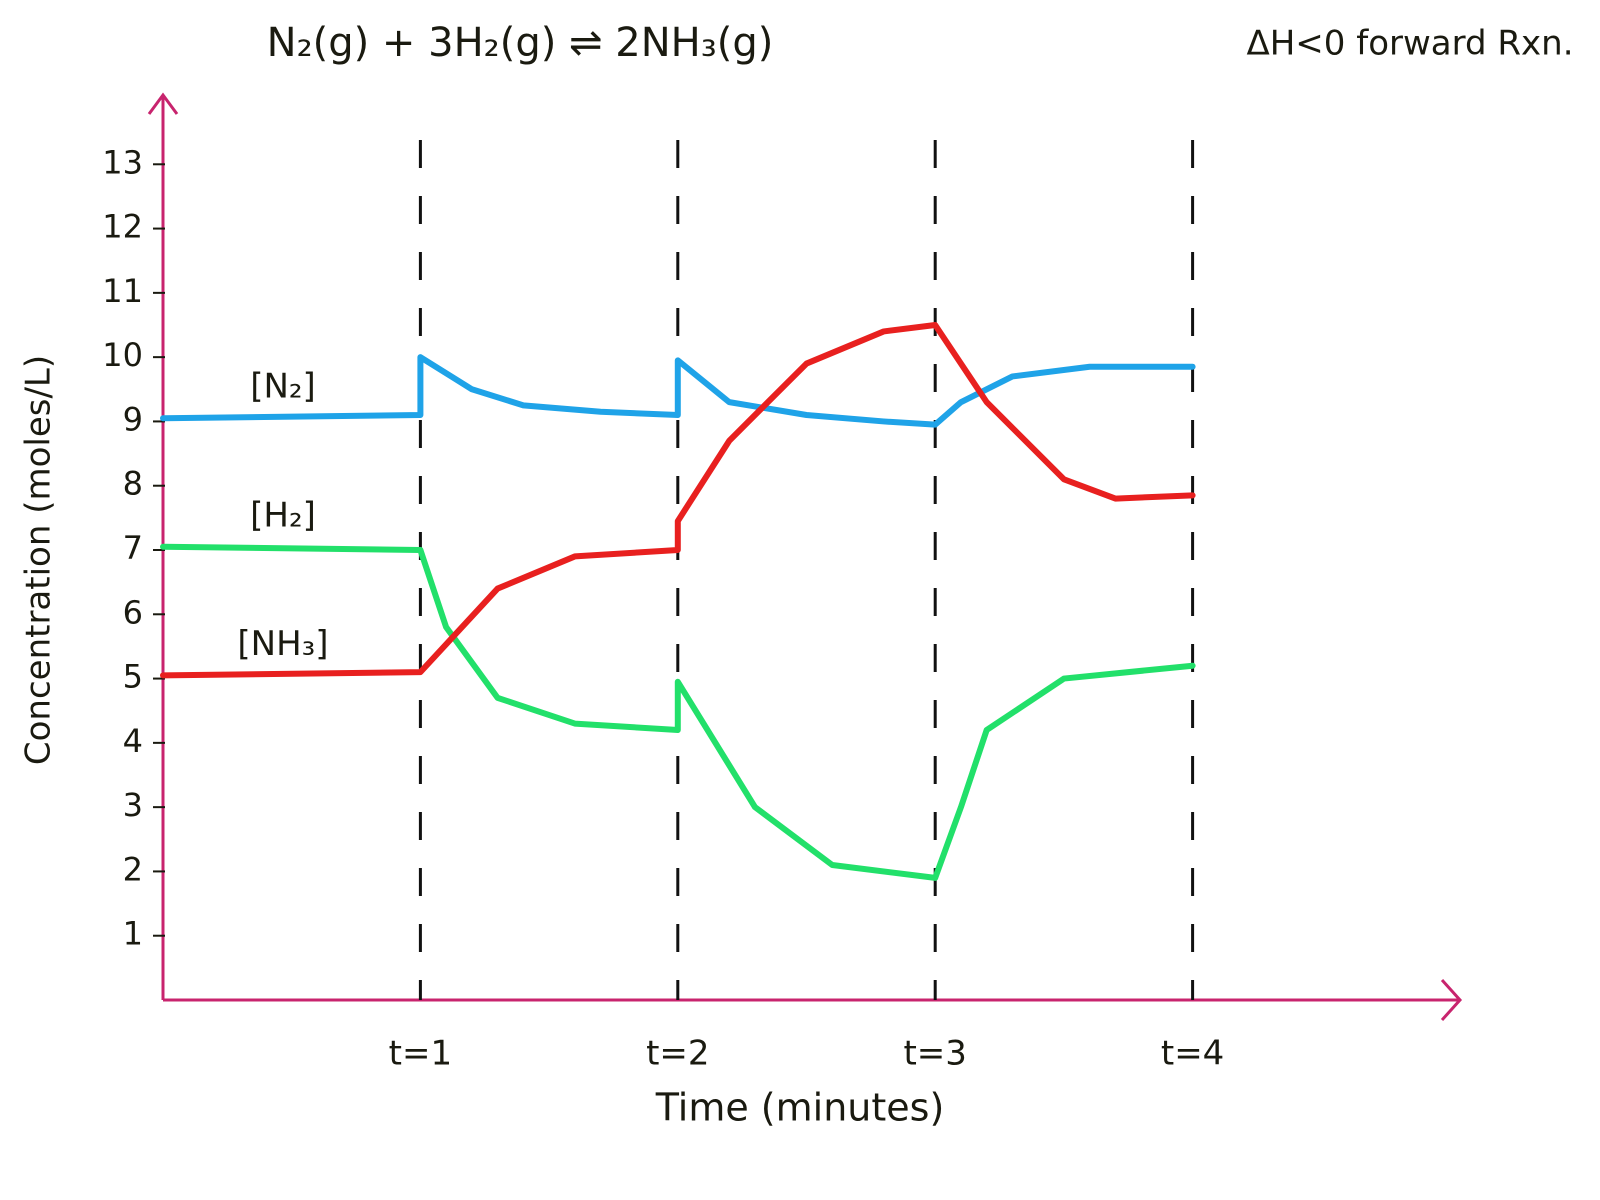  Describe the element at coordinates (133, 612) in the screenshot. I see `y-tick-label: 6` at that location.